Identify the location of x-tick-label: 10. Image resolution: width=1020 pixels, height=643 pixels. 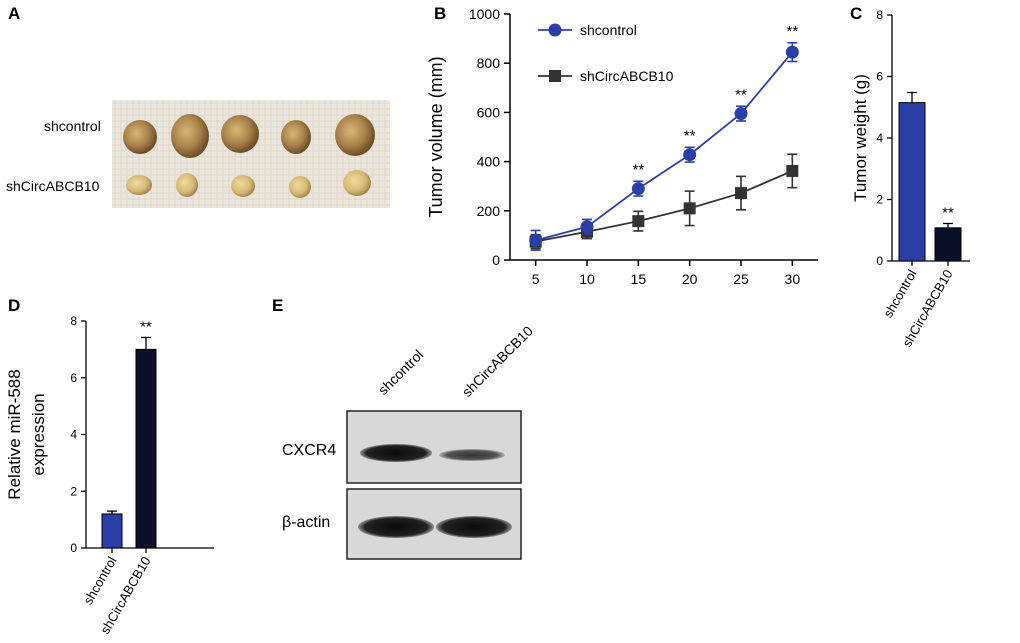
(587, 279).